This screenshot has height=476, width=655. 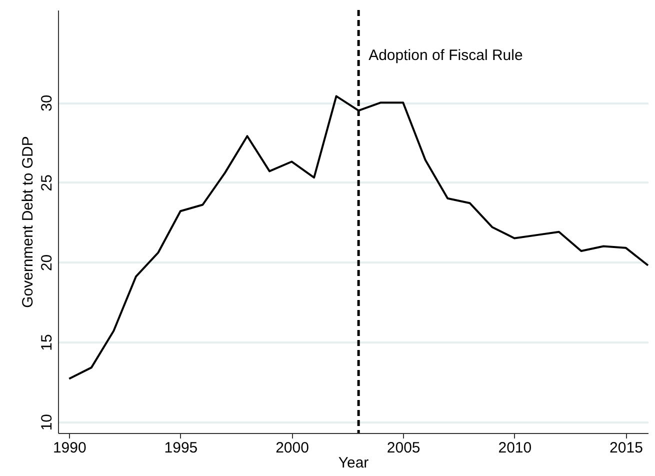 What do you see at coordinates (445, 55) in the screenshot?
I see `ref-line-label: Adoption of Fiscal Rule` at bounding box center [445, 55].